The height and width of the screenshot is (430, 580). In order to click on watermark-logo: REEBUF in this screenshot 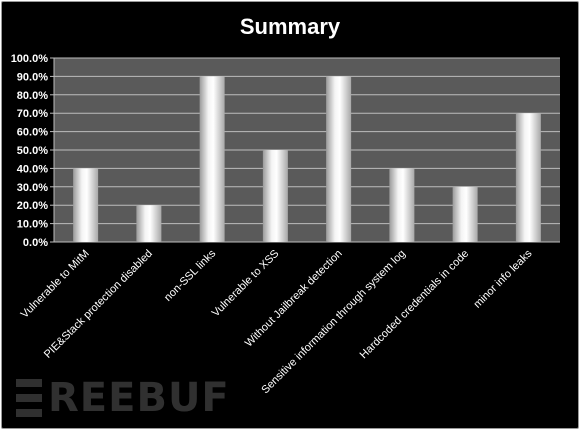, I will do `click(123, 398)`.